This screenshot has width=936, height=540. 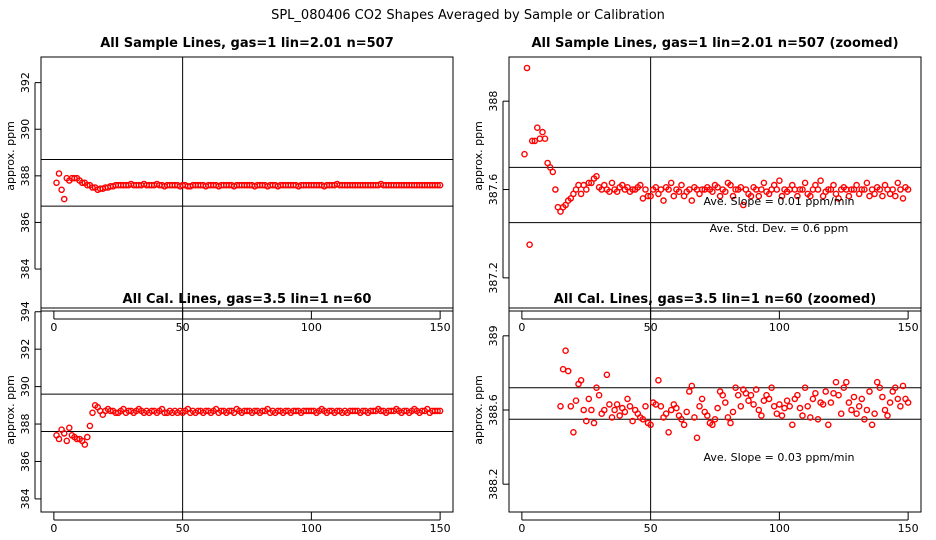 I want to click on panel-title: All Sample Lines, gas=1 lin=2.01 n=507, so click(x=247, y=43).